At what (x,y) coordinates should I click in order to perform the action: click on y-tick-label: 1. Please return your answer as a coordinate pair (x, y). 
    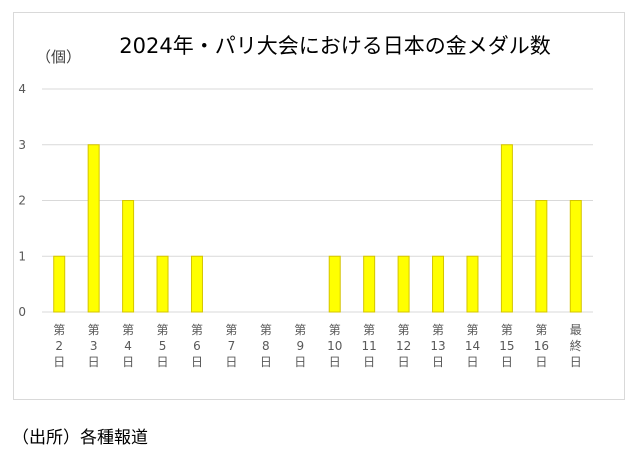
    Looking at the image, I should click on (22, 256).